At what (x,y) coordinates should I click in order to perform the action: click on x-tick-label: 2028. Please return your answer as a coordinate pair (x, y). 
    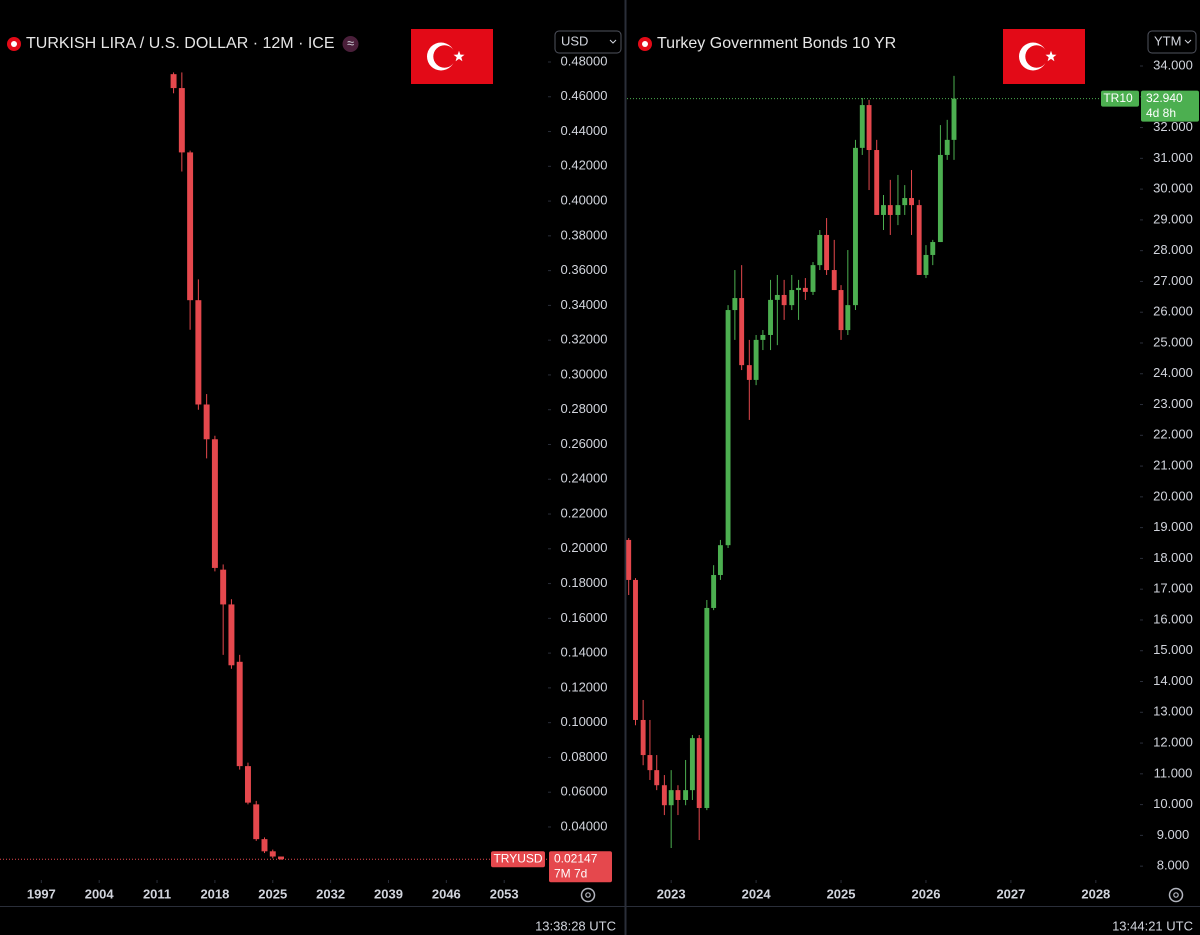
    Looking at the image, I should click on (1095, 893).